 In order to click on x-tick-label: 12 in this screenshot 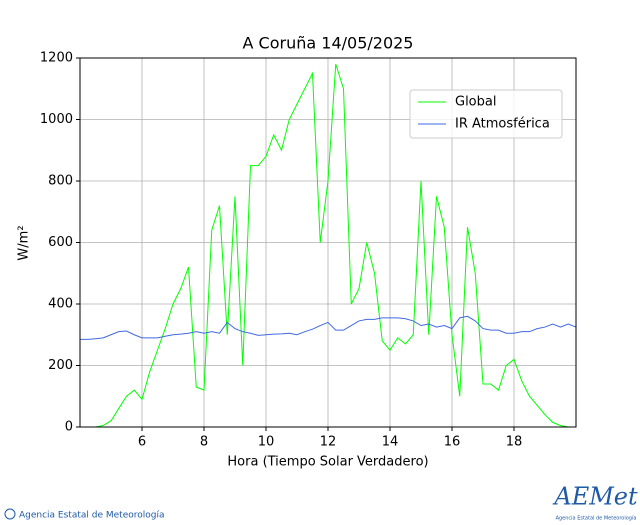, I will do `click(328, 442)`.